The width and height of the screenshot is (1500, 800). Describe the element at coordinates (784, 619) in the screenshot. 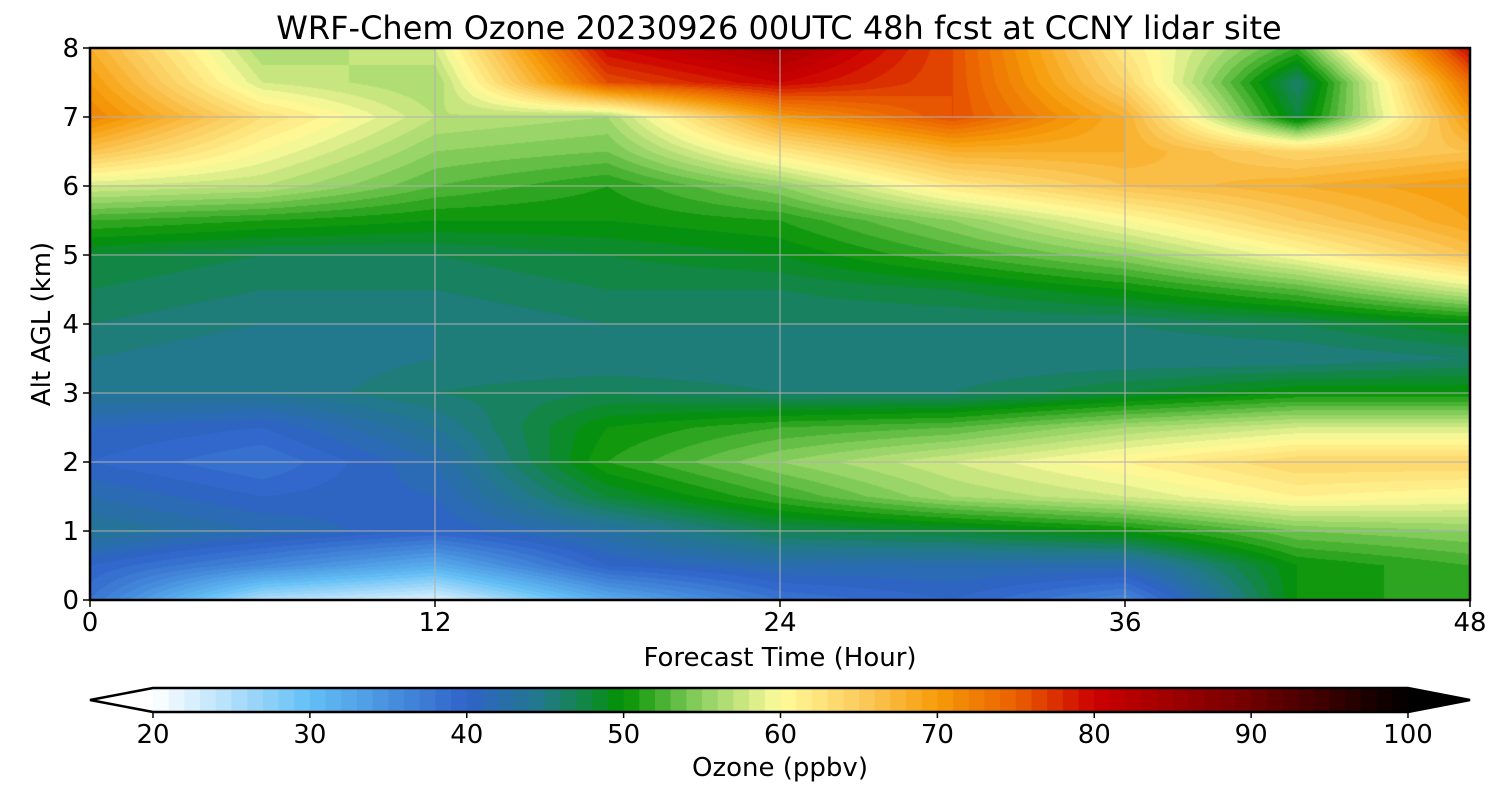

I see `x-axis: 0 12 24 36 48` at that location.